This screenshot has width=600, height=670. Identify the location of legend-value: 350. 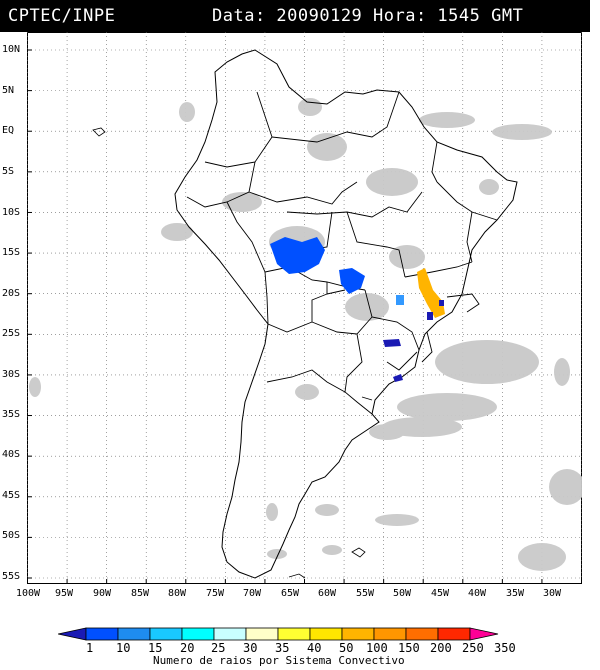
(505, 648).